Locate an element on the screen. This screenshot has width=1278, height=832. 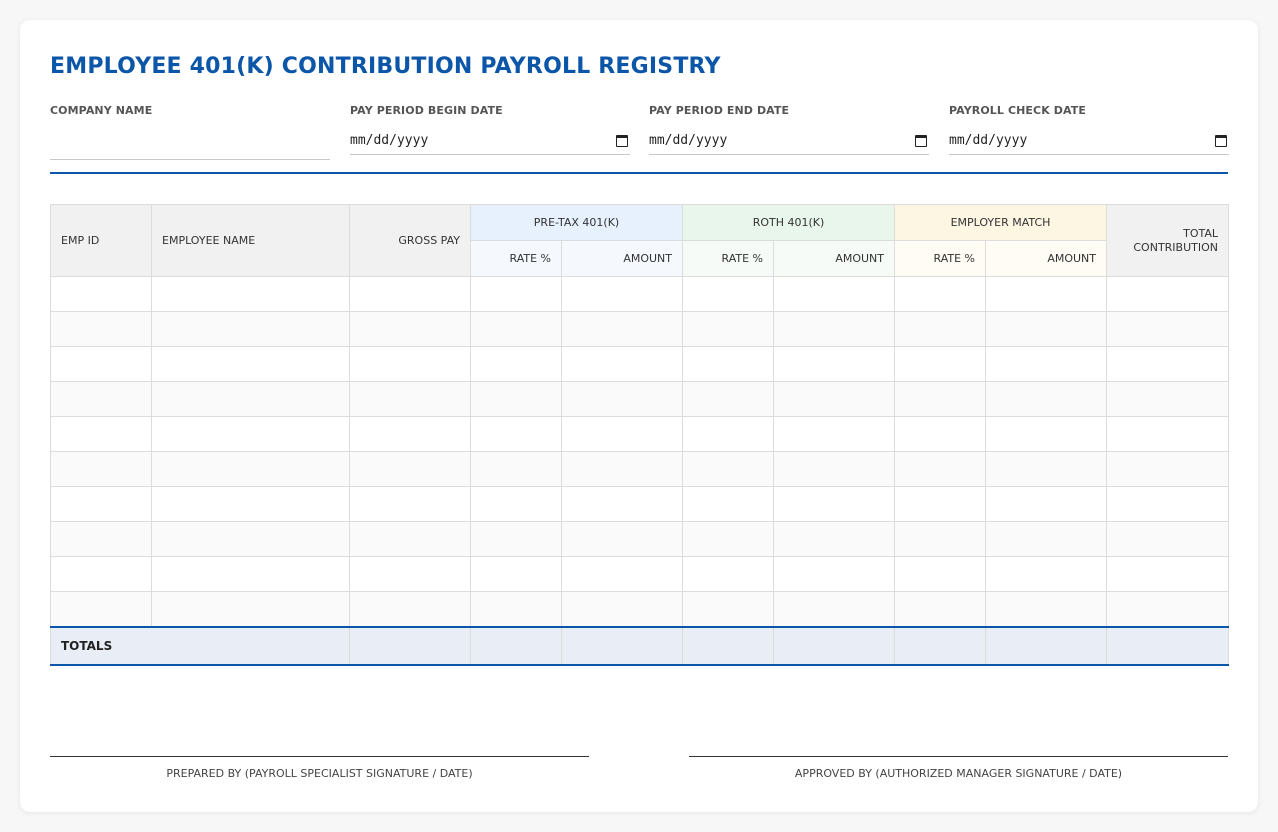
totals-pretax-amount-cell is located at coordinates (622, 645).